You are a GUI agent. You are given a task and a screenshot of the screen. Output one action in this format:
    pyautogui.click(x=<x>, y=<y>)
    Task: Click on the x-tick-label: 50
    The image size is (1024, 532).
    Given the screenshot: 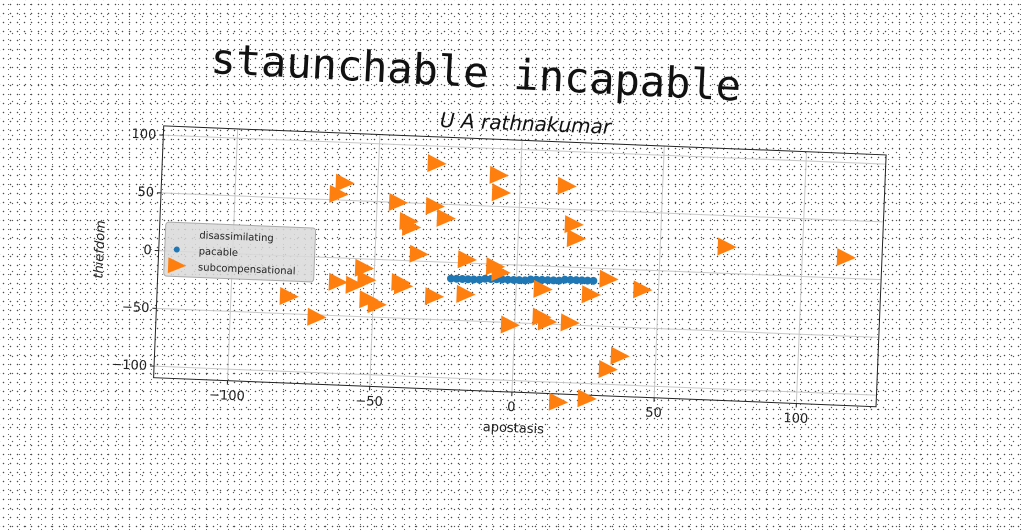 What is the action you would take?
    pyautogui.click(x=653, y=413)
    